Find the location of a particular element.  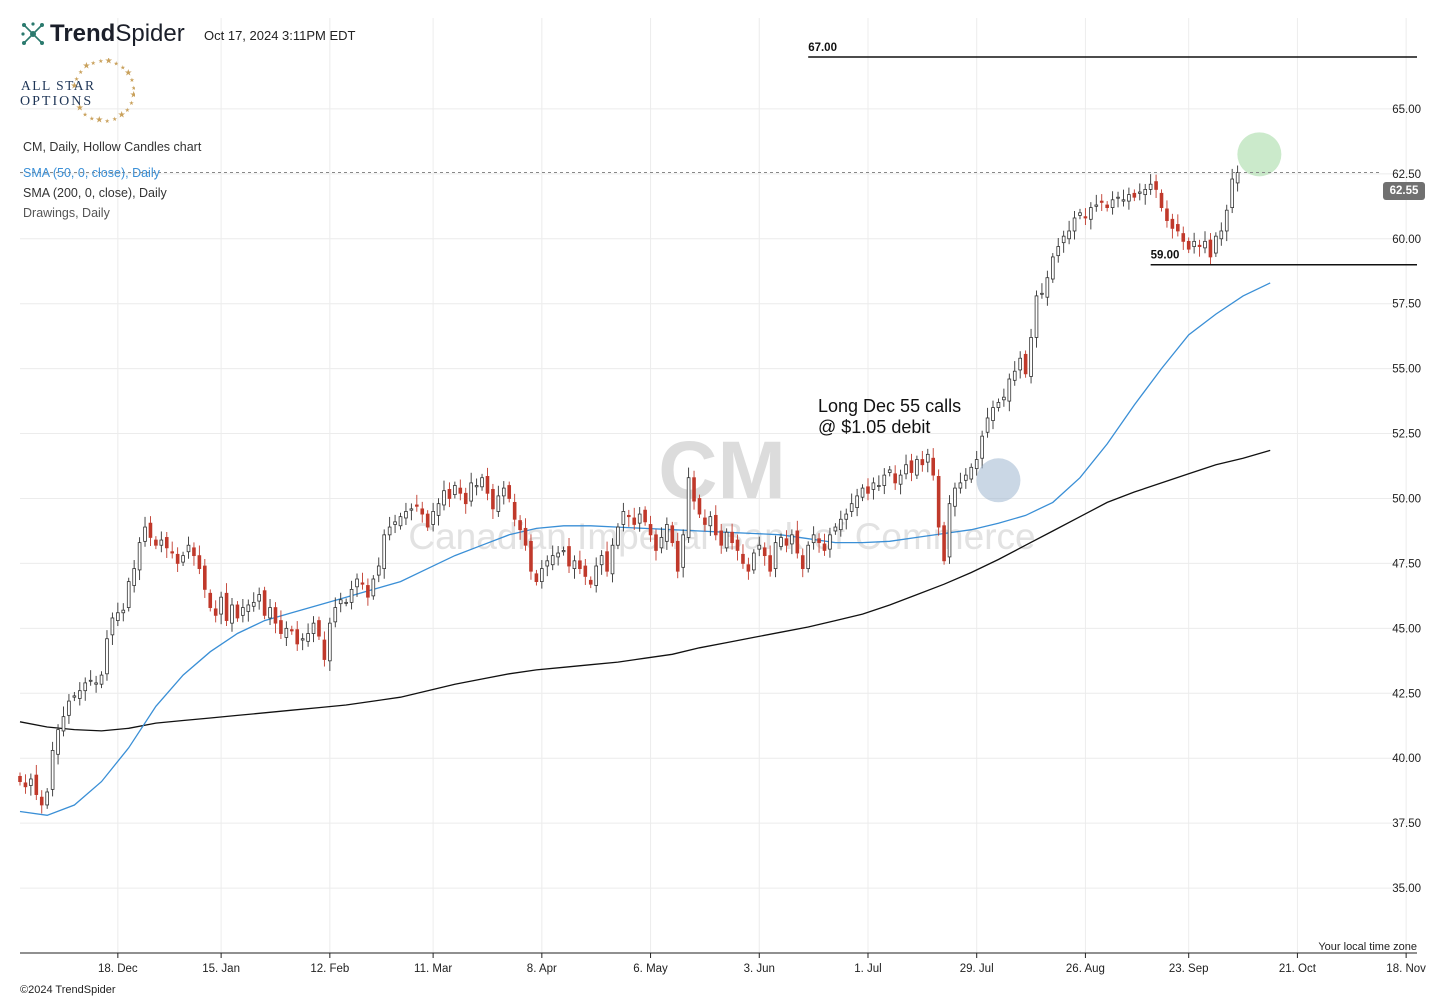

timezone-label: Your local time zone is located at coordinates (1367, 947).